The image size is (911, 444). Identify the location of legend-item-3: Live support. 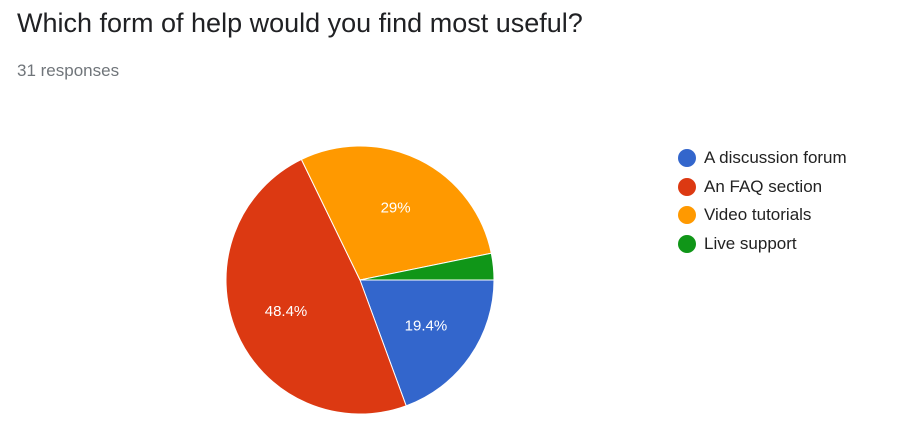
(762, 244).